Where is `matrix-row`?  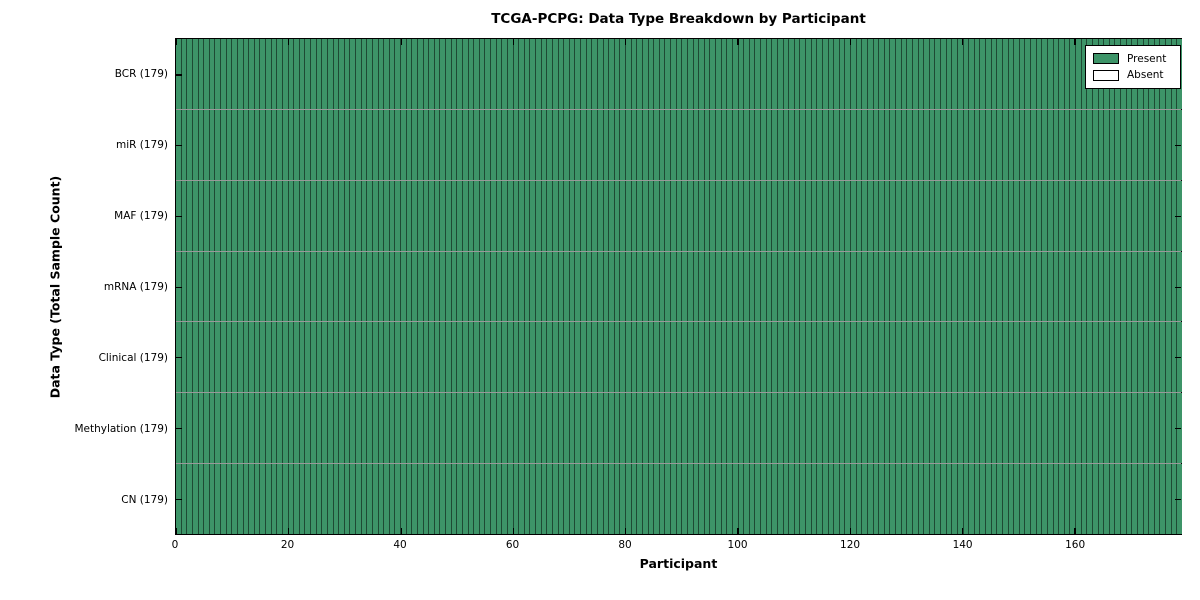
matrix-row is located at coordinates (679, 499).